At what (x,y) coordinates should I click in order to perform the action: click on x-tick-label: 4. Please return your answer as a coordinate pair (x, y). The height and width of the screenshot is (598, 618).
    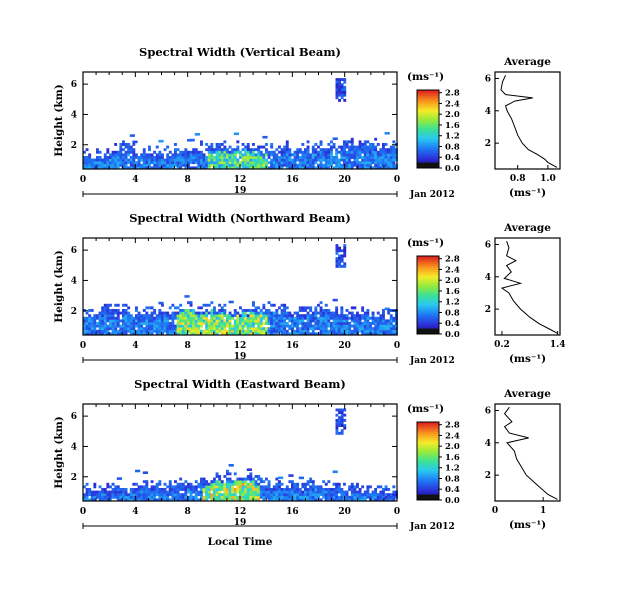
    Looking at the image, I should click on (135, 346).